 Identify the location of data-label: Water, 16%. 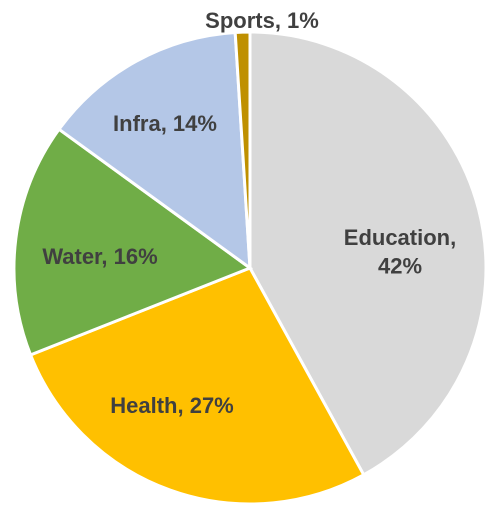
(99, 256).